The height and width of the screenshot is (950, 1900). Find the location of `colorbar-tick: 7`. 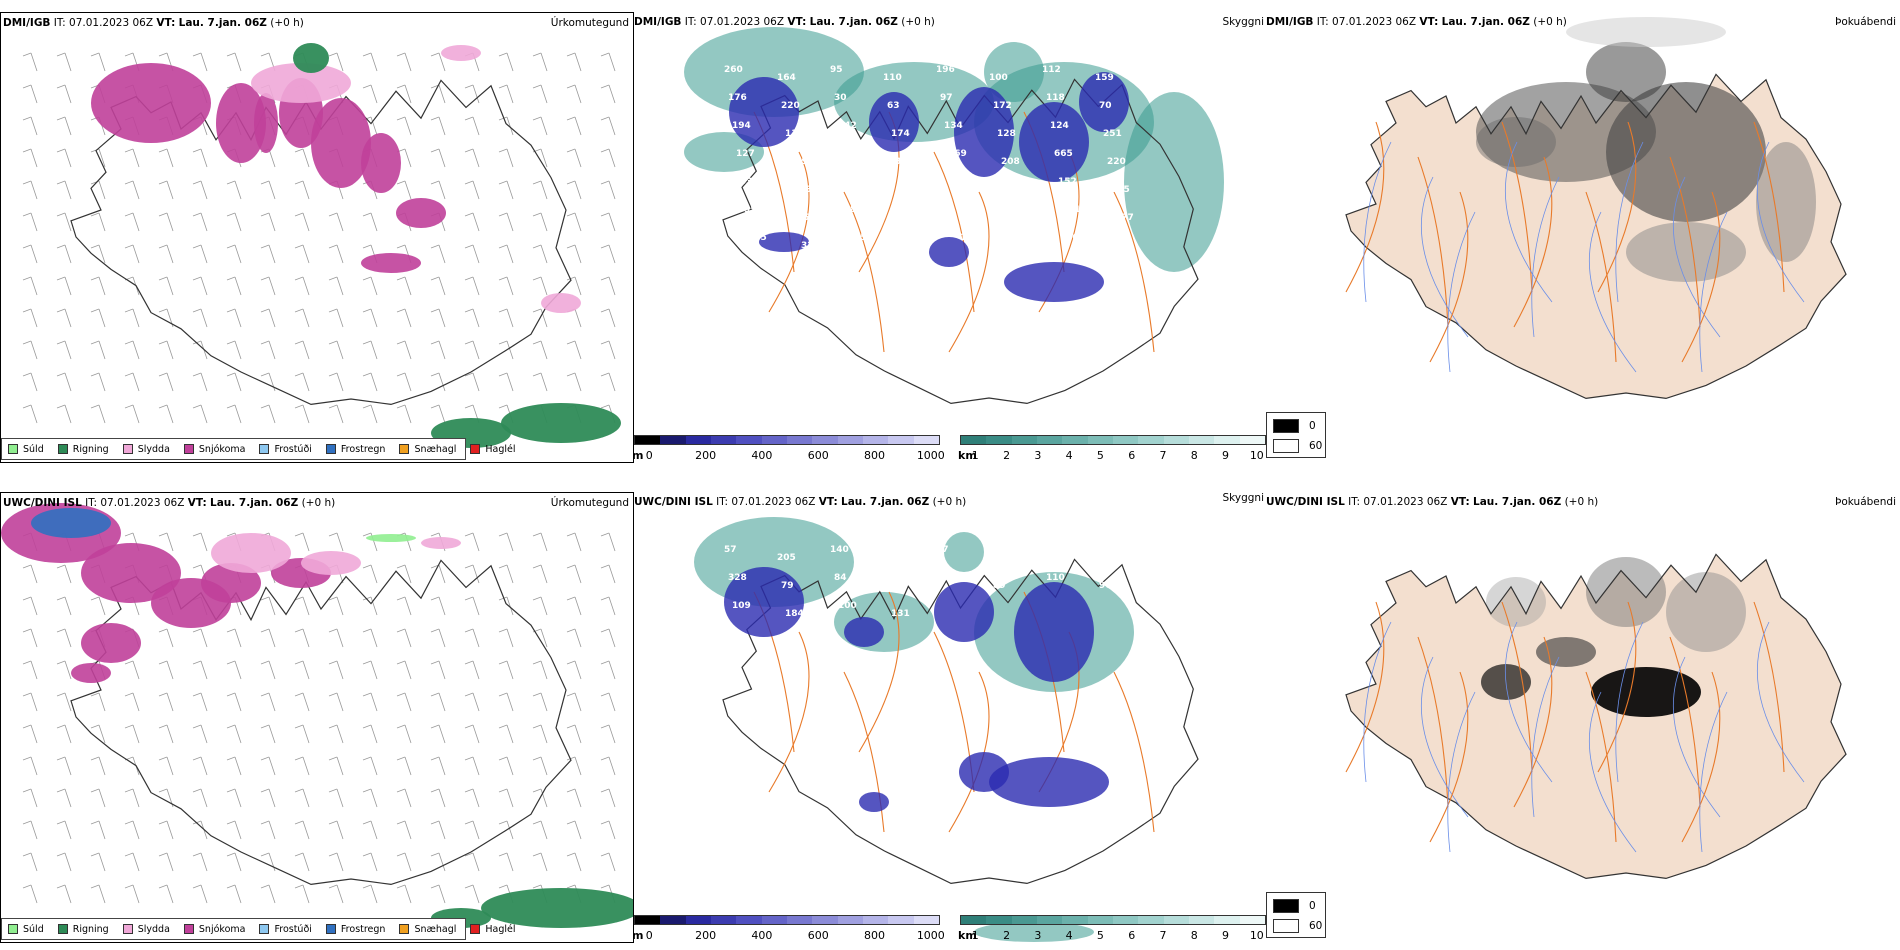

colorbar-tick: 7 is located at coordinates (1163, 935).